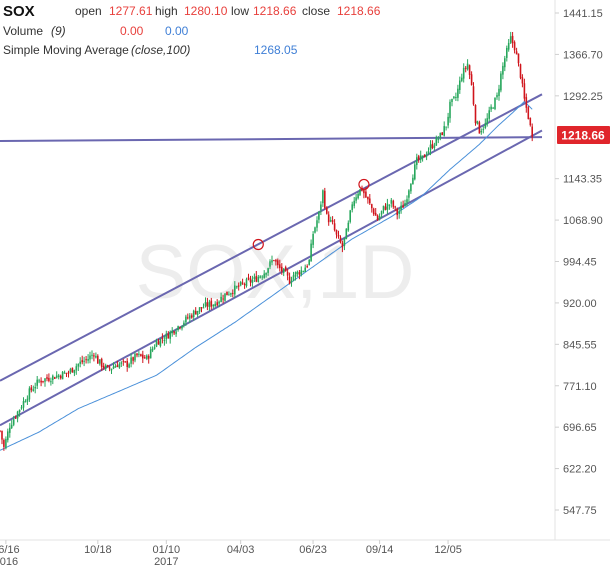  What do you see at coordinates (167, 550) in the screenshot?
I see `x-tick-label: 01/10` at bounding box center [167, 550].